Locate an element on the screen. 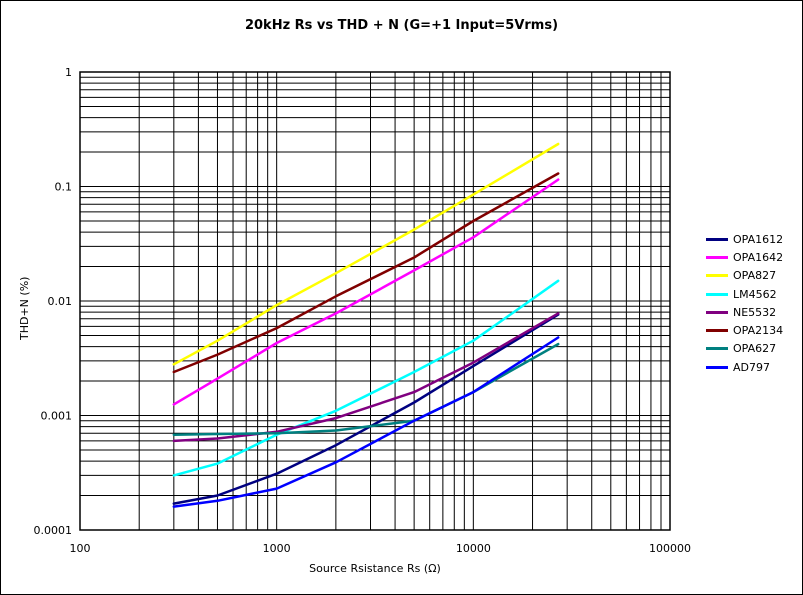 This screenshot has width=803, height=595. y-tick-label: 1 is located at coordinates (68, 72).